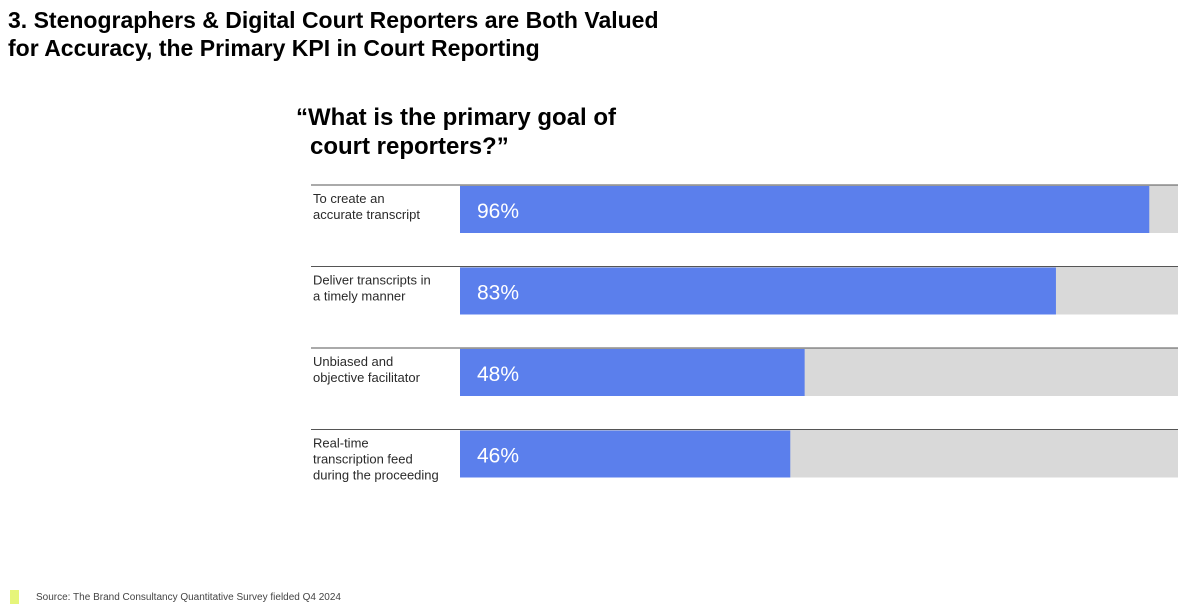 This screenshot has width=1200, height=609. Describe the element at coordinates (376, 475) in the screenshot. I see `category-label: during the proceeding` at that location.